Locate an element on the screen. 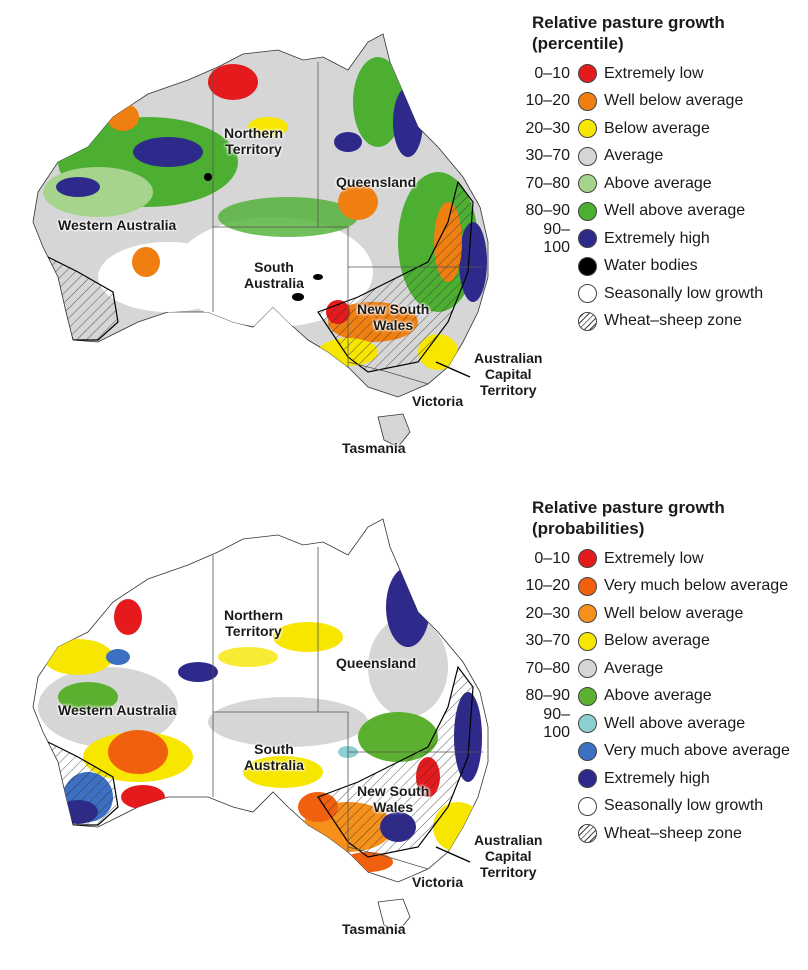  legend-item: 70–80 Above average is located at coordinates (664, 184).